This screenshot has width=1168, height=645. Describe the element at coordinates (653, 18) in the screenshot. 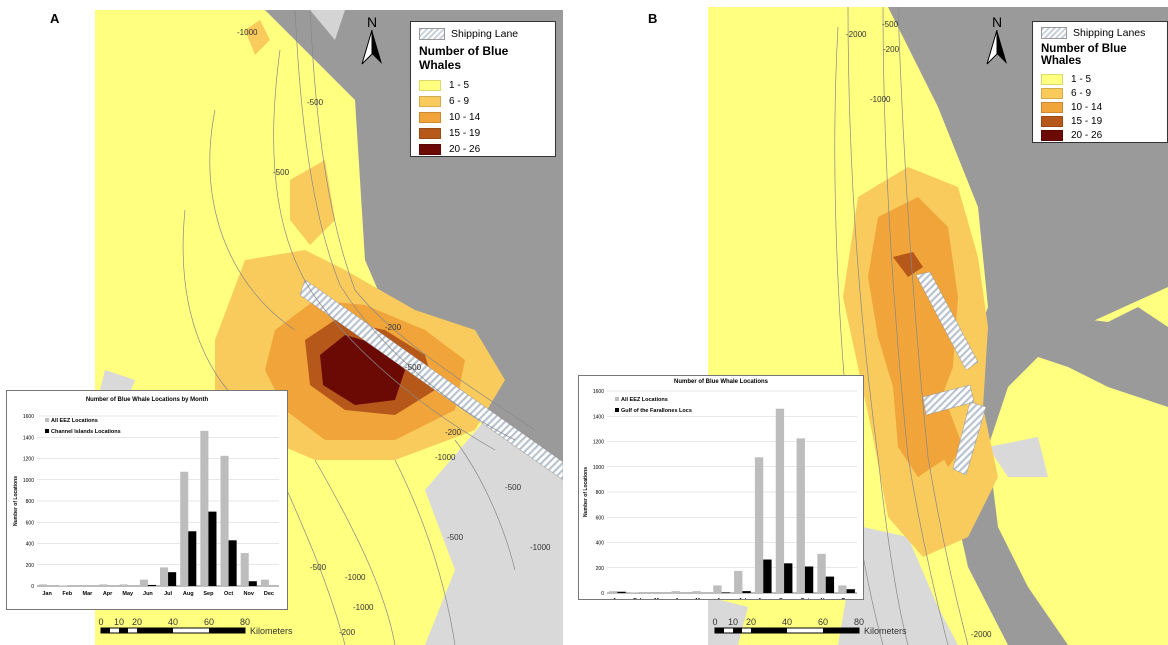

I see `panel-b-letter: B` at that location.